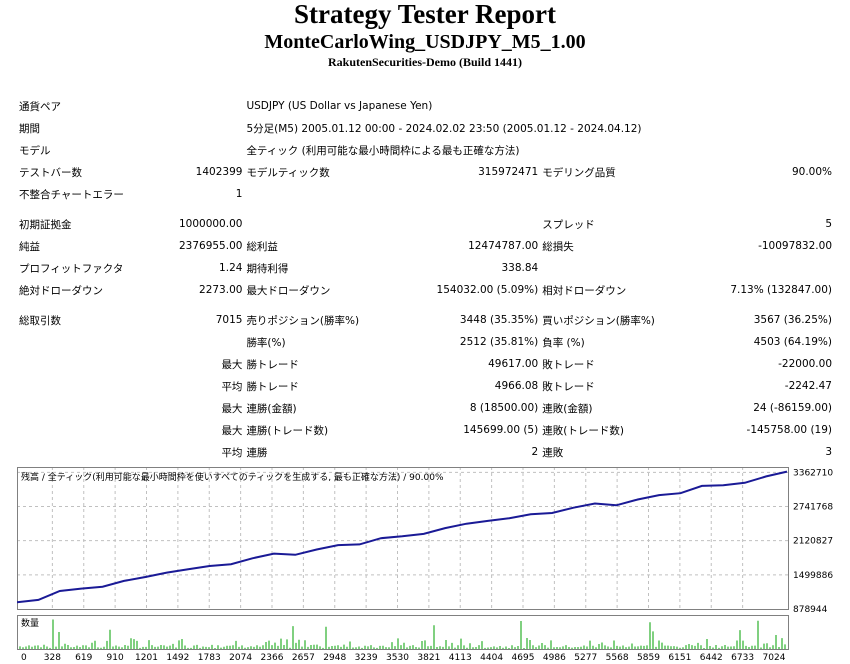 This screenshot has height=664, width=850. I want to click on model-value: 全ティック (利用可能な最小時間枠による最も正確な方法), so click(383, 150).